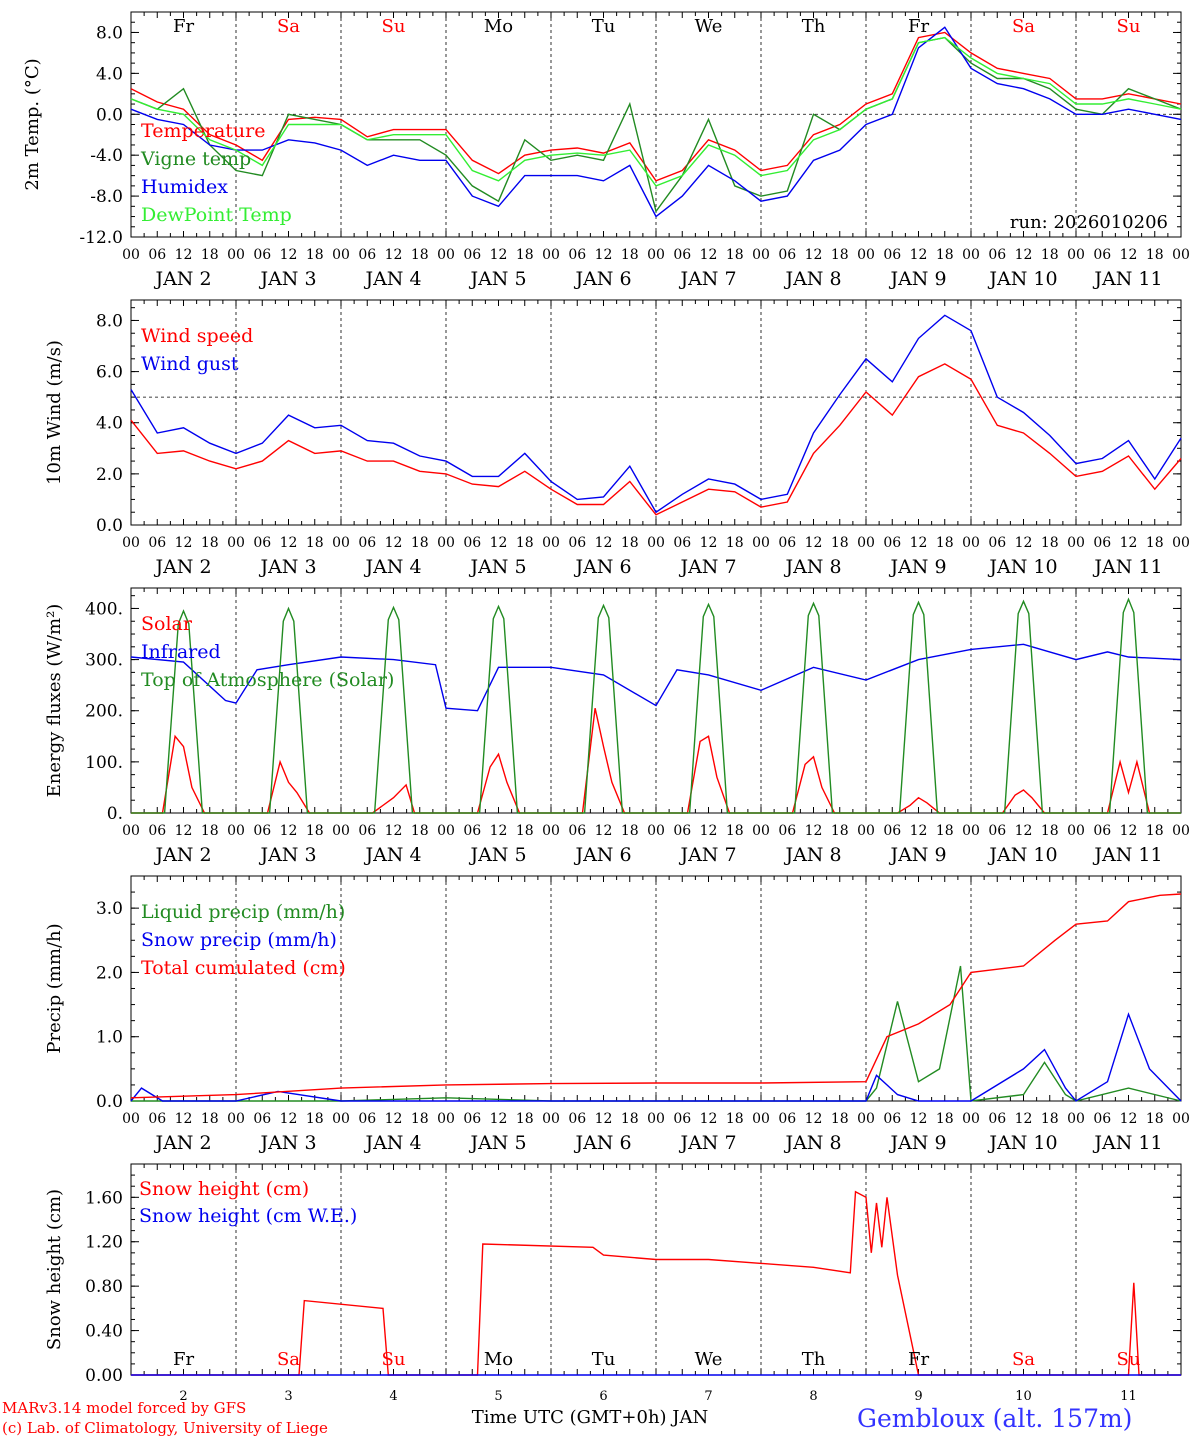 The height and width of the screenshot is (1440, 1194). I want to click on y-tick-label: 400., so click(104, 609).